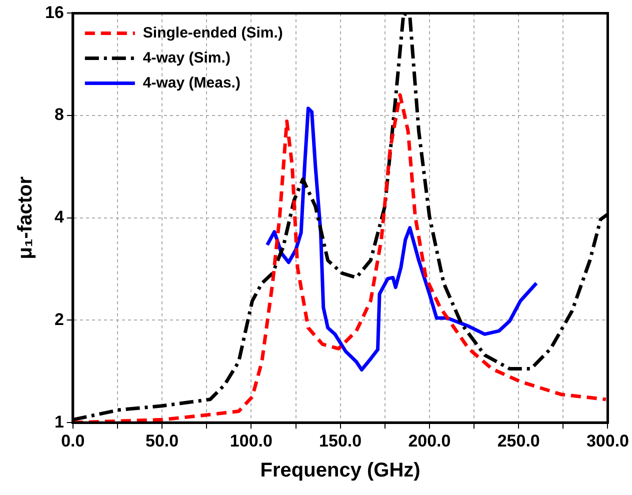 Image resolution: width=632 pixels, height=495 pixels. What do you see at coordinates (25, 218) in the screenshot?
I see `y-axis-title: μ₁-factor` at bounding box center [25, 218].